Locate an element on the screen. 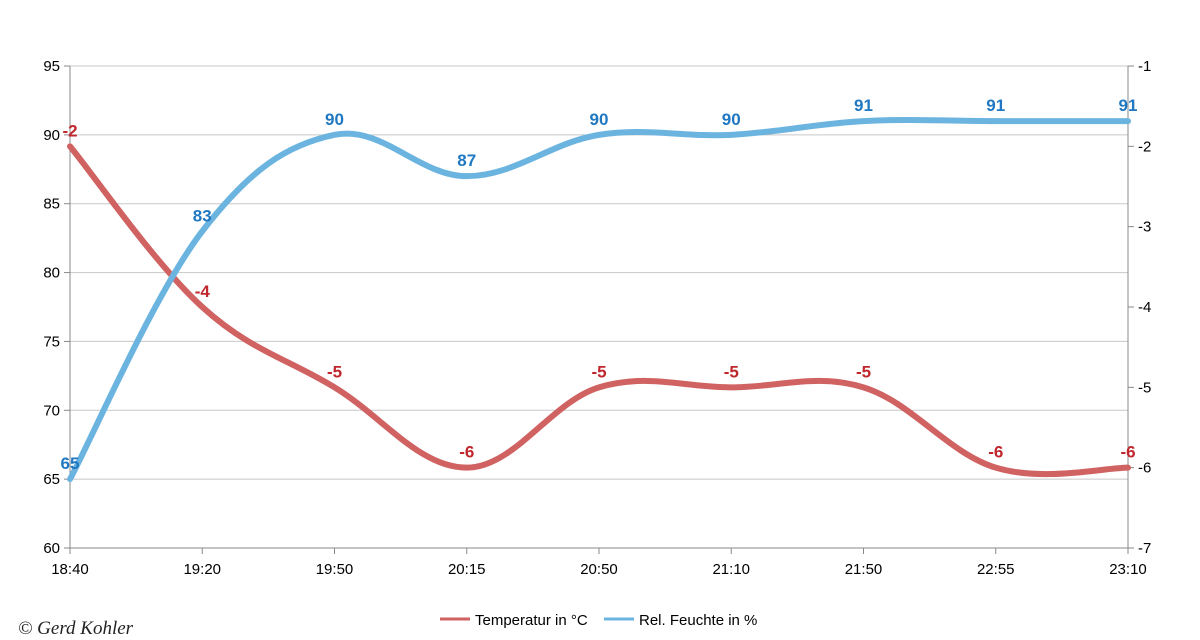 Image resolution: width=1200 pixels, height=640 pixels. y-left-tick-label: 75 is located at coordinates (51, 341).